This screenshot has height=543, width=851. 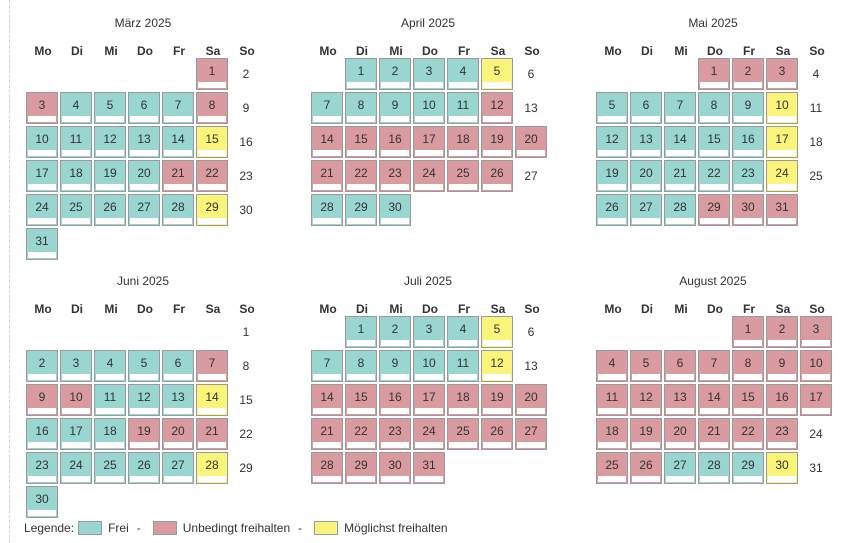 What do you see at coordinates (178, 400) in the screenshot?
I see `day-cell: 13` at bounding box center [178, 400].